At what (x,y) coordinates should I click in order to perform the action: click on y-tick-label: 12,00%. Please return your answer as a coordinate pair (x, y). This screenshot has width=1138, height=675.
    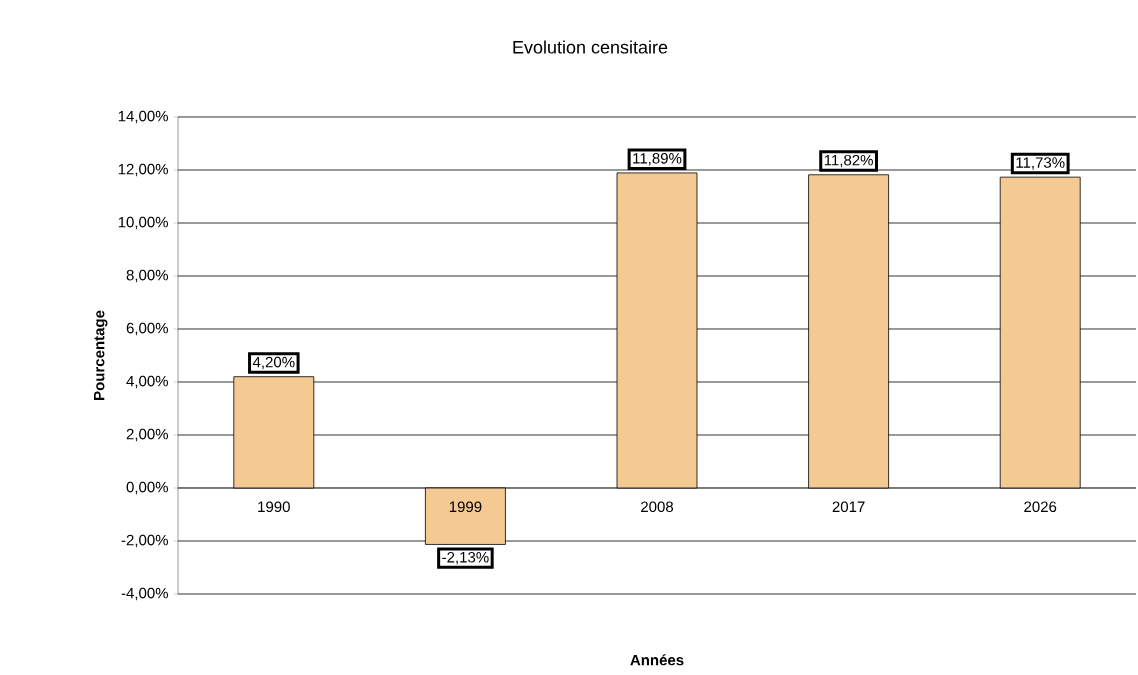
    Looking at the image, I should click on (143, 170).